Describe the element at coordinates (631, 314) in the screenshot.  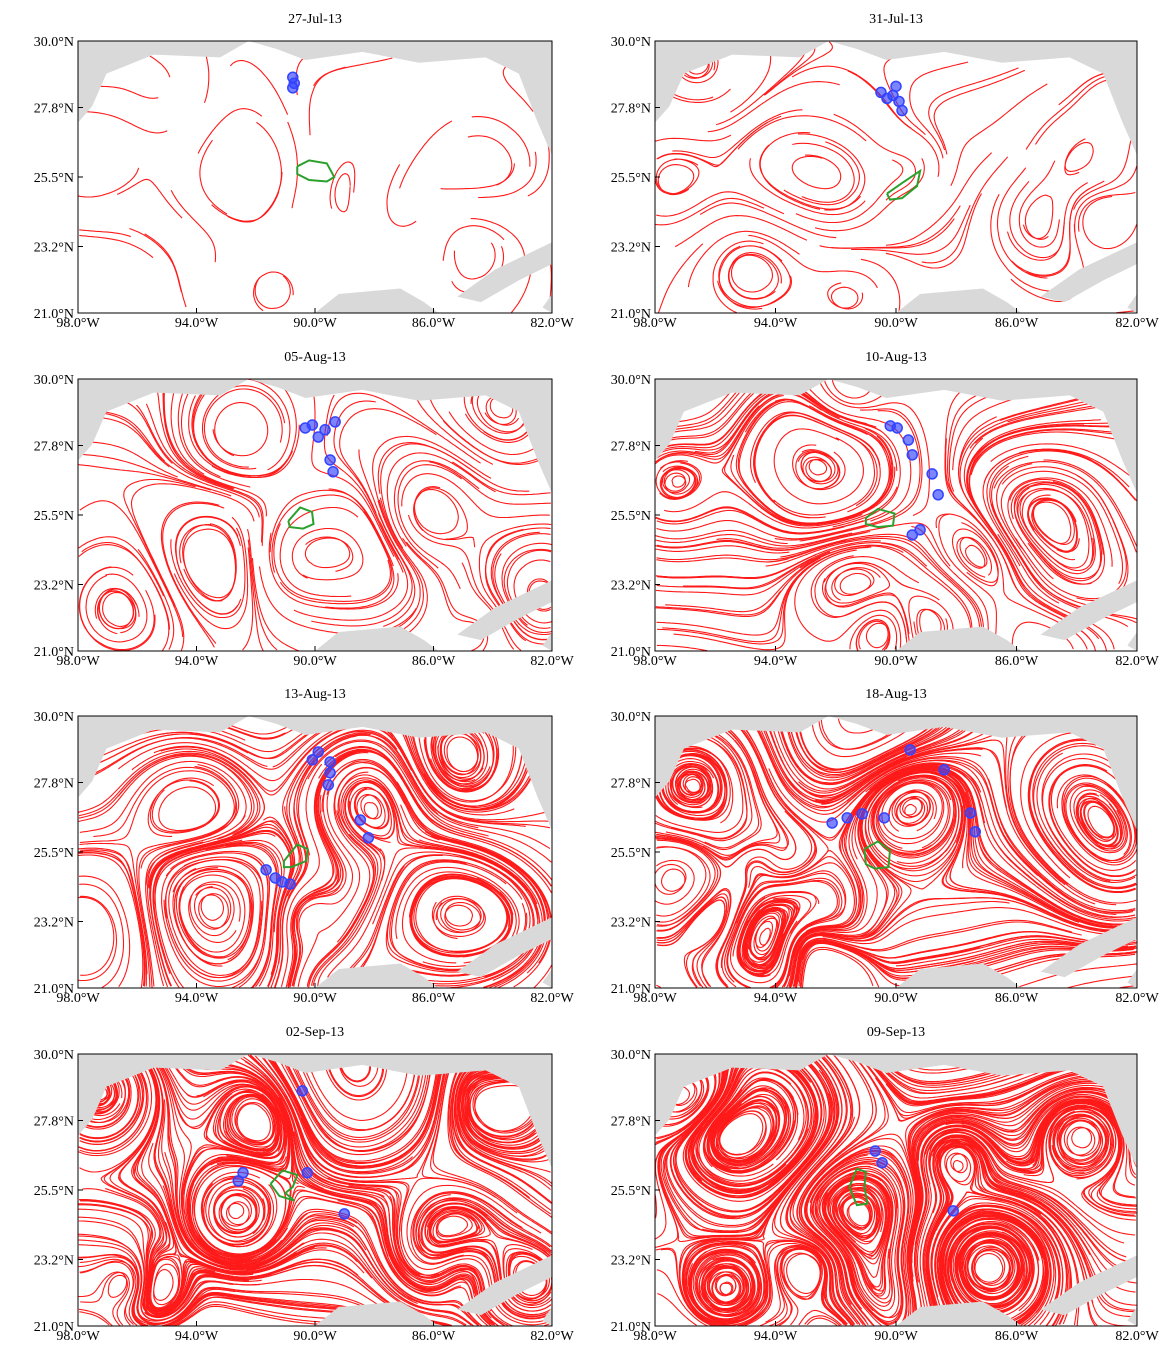
I see `y-tick-label: 21.0°N` at that location.